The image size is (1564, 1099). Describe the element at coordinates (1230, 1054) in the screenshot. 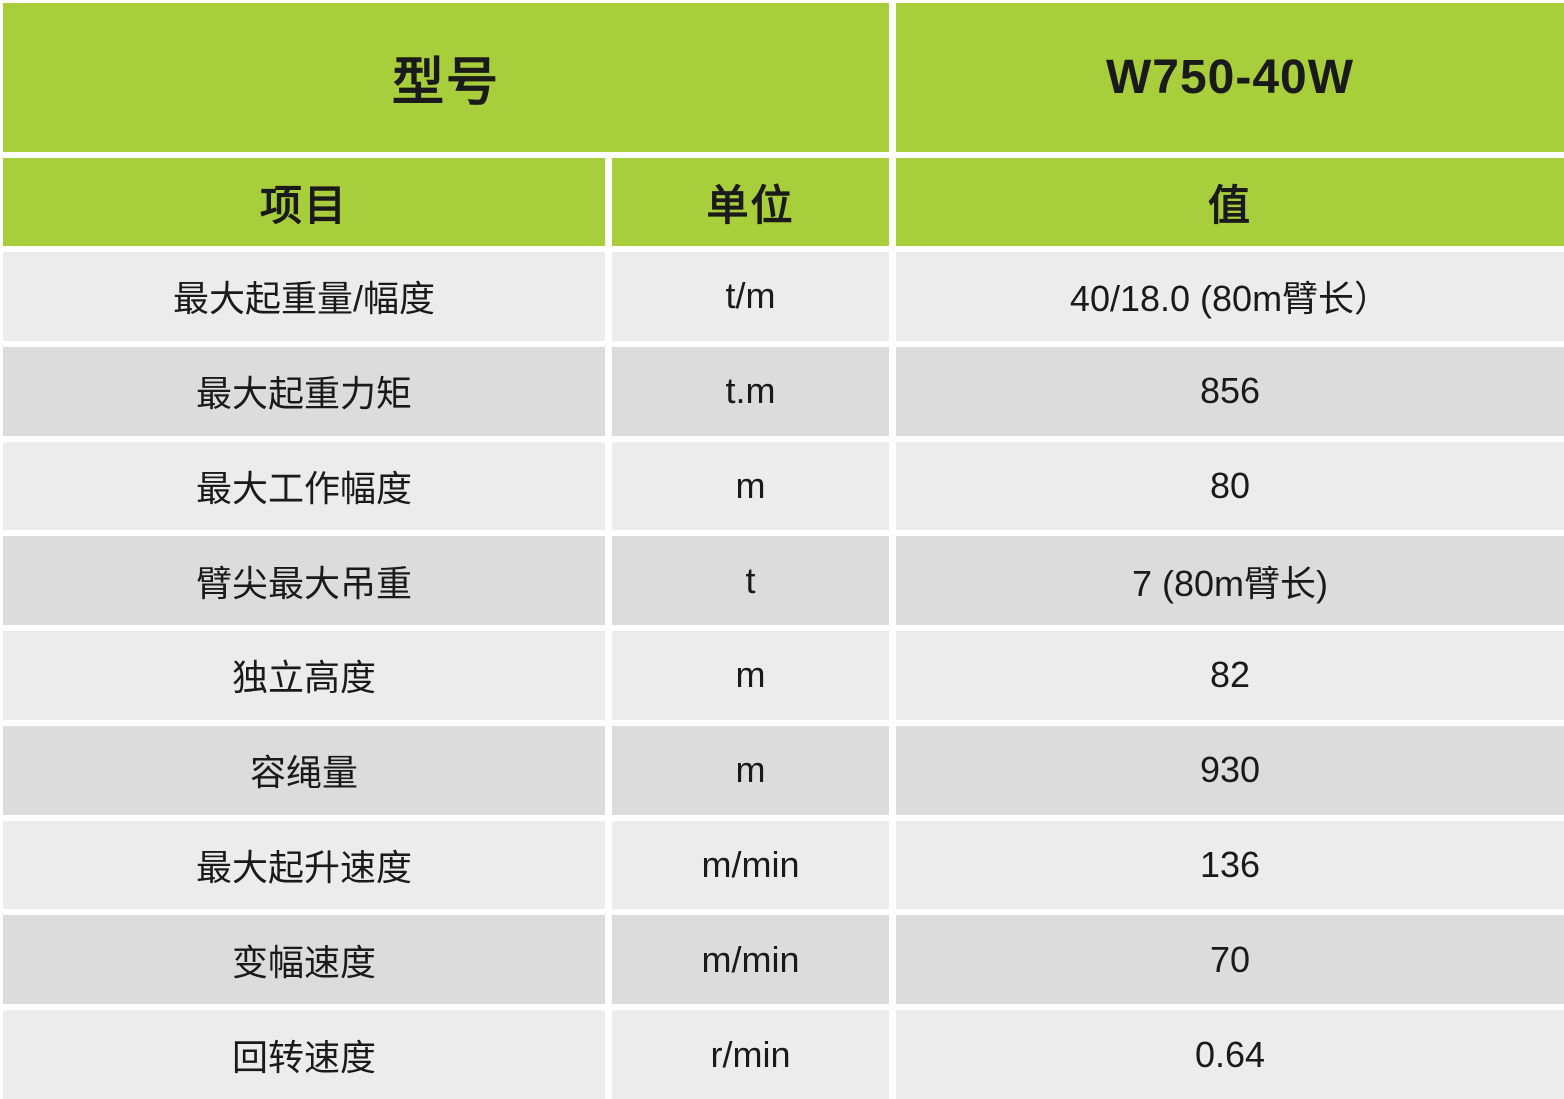

I see `value-cell: 0.64` at that location.